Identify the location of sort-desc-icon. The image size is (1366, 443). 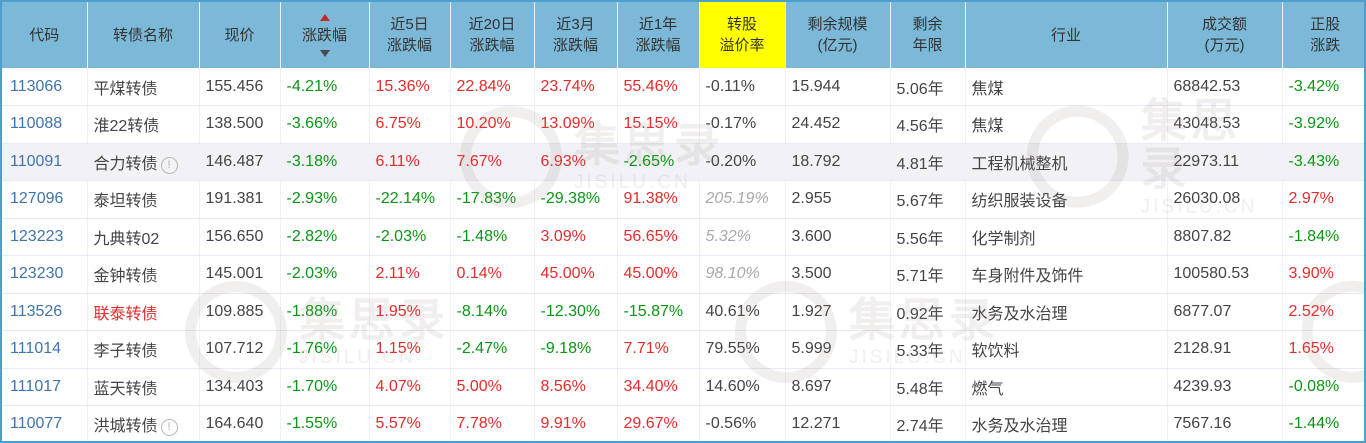
(324, 53).